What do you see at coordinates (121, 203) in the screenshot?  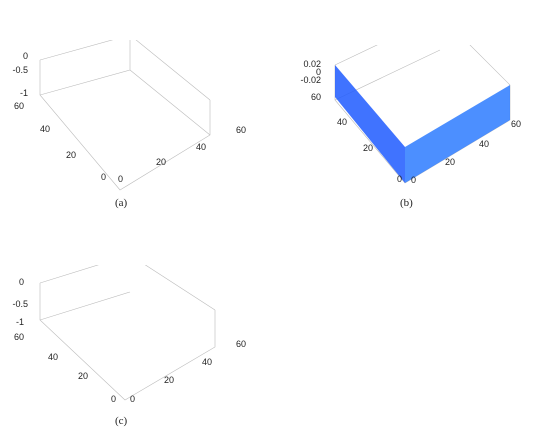 I see `caption-a: (a)` at bounding box center [121, 203].